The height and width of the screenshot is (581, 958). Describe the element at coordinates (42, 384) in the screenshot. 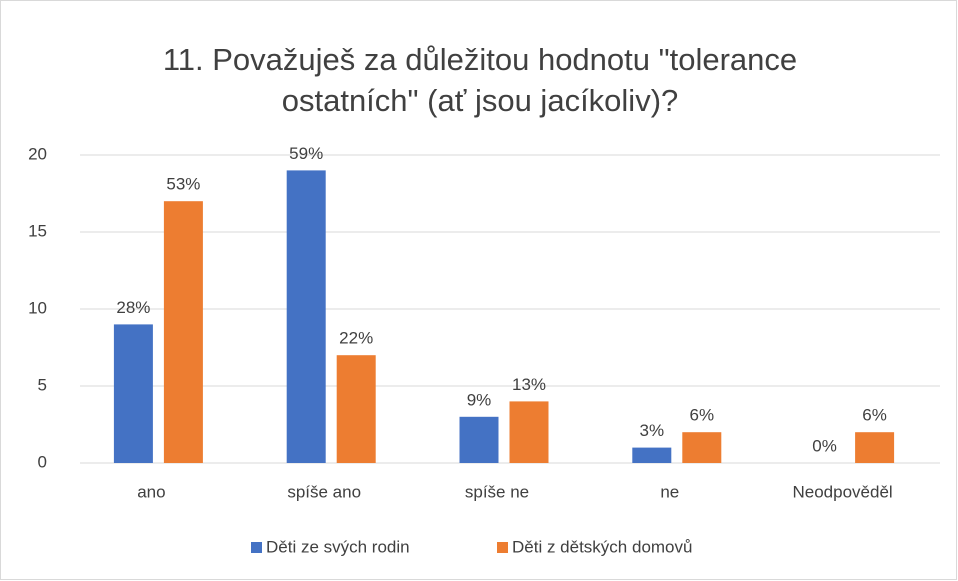

I see `y-tick-label: 5` at that location.